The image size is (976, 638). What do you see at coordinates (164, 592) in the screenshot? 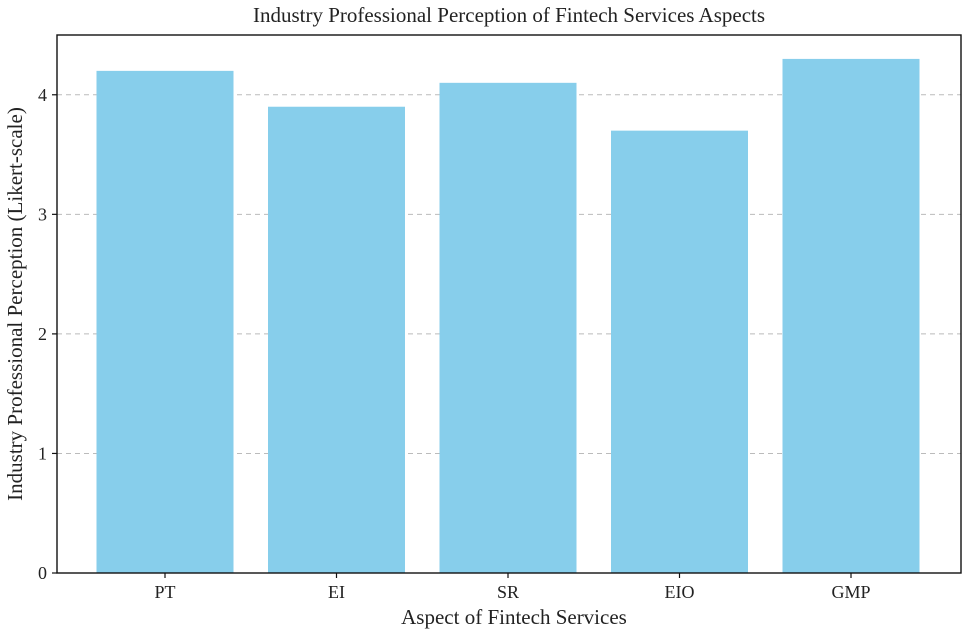
I see `x-tick-label: PT` at bounding box center [164, 592].